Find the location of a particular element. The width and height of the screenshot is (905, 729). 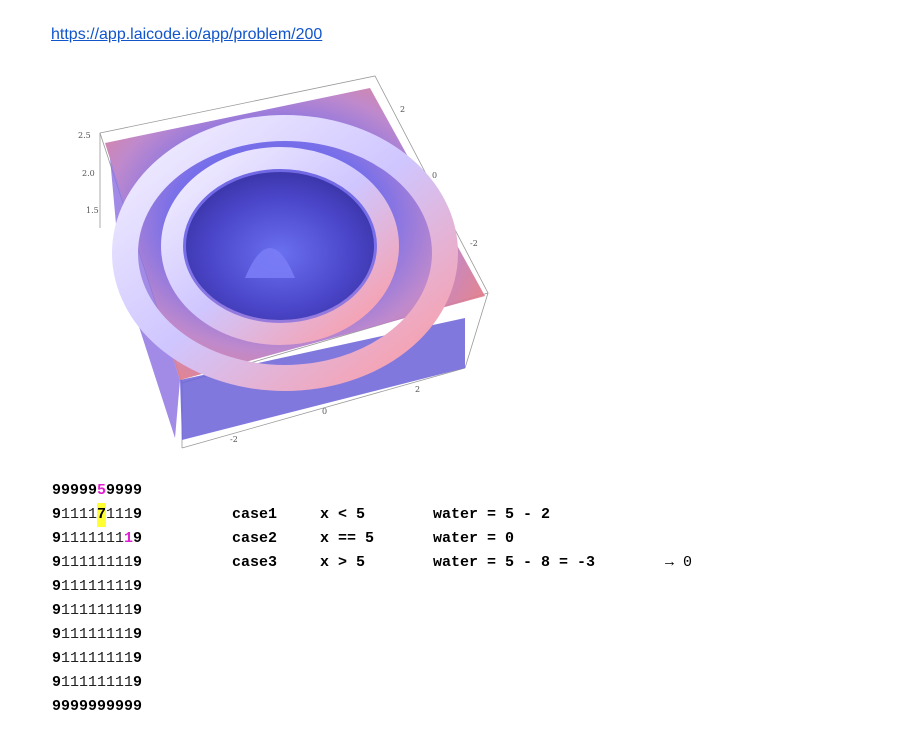

case-water: water = 0 is located at coordinates (474, 538).